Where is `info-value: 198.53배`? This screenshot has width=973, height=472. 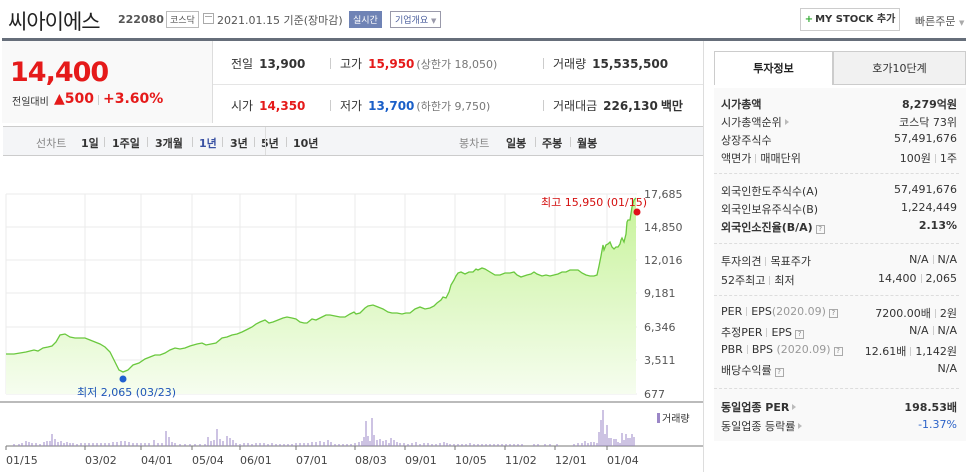 info-value: 198.53배 is located at coordinates (930, 407).